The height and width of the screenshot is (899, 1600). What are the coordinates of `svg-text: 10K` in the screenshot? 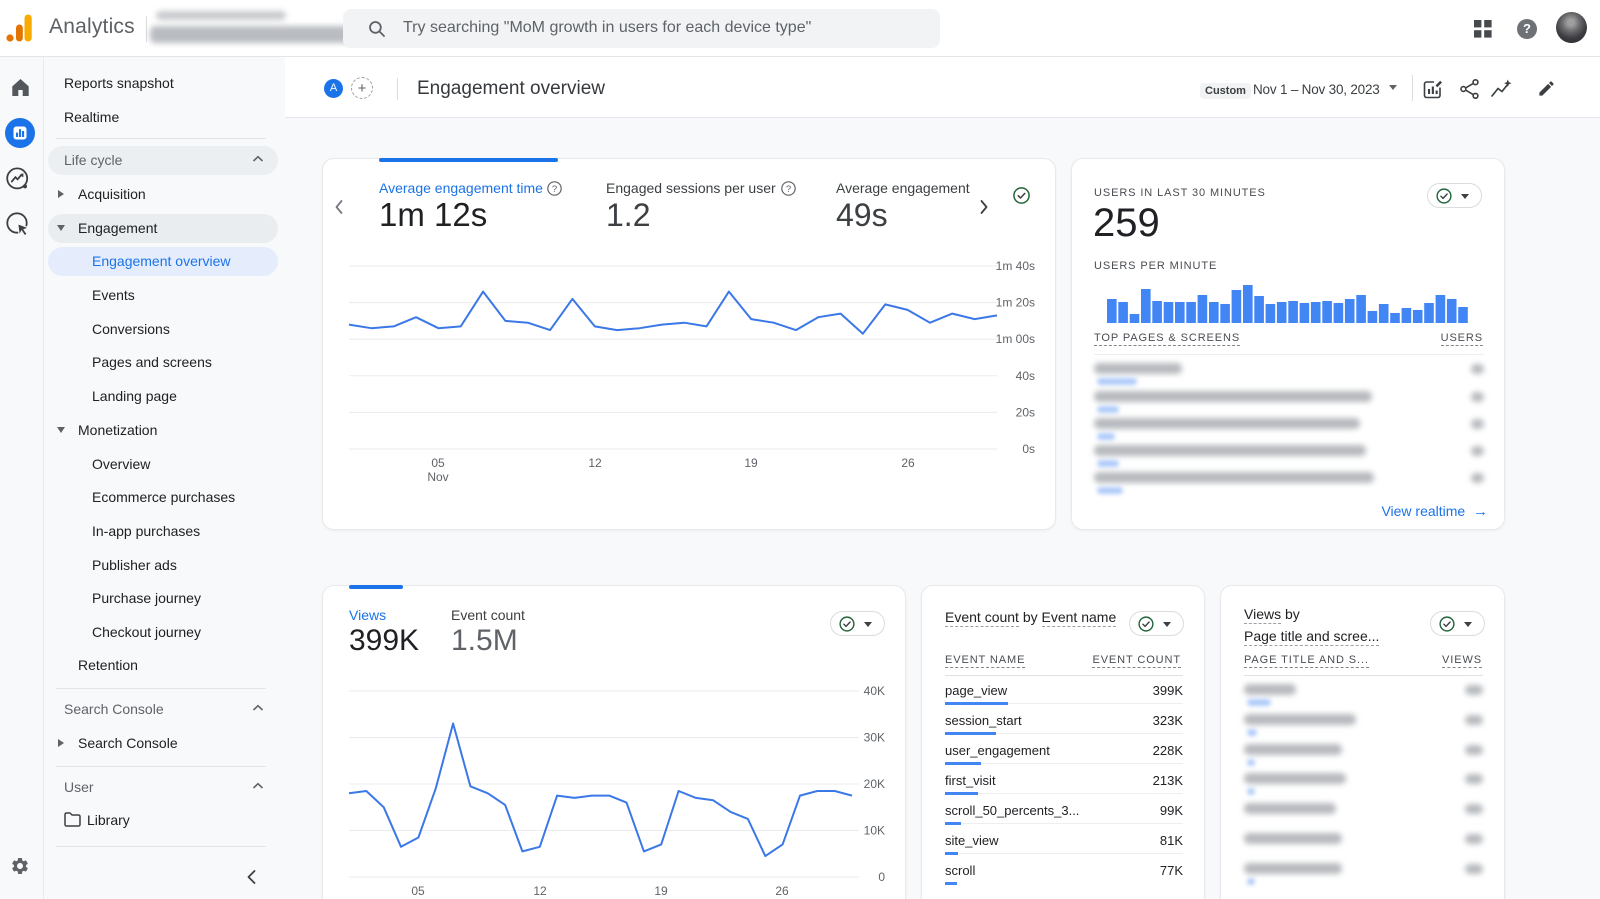 It's located at (874, 831).